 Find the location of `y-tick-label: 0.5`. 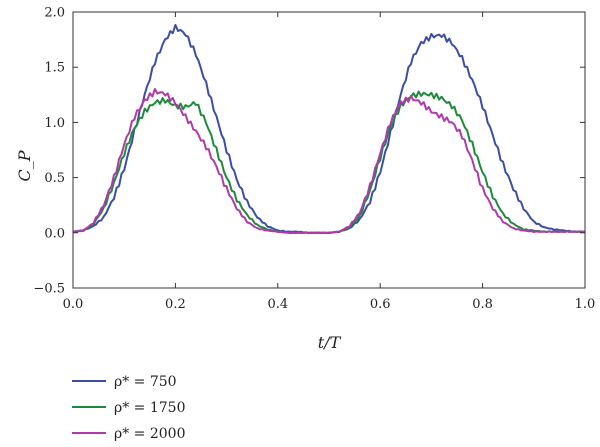

y-tick-label: 0.5 is located at coordinates (54, 178).